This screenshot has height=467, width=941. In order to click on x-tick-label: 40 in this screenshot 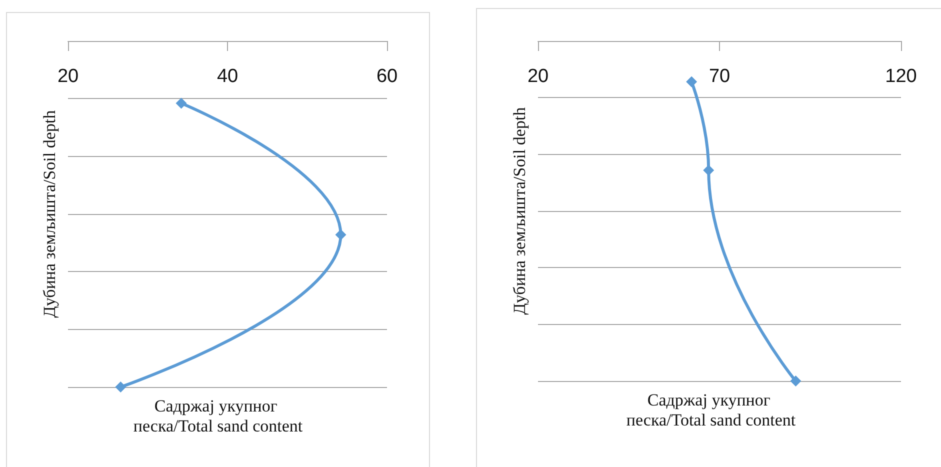, I will do `click(227, 76)`.